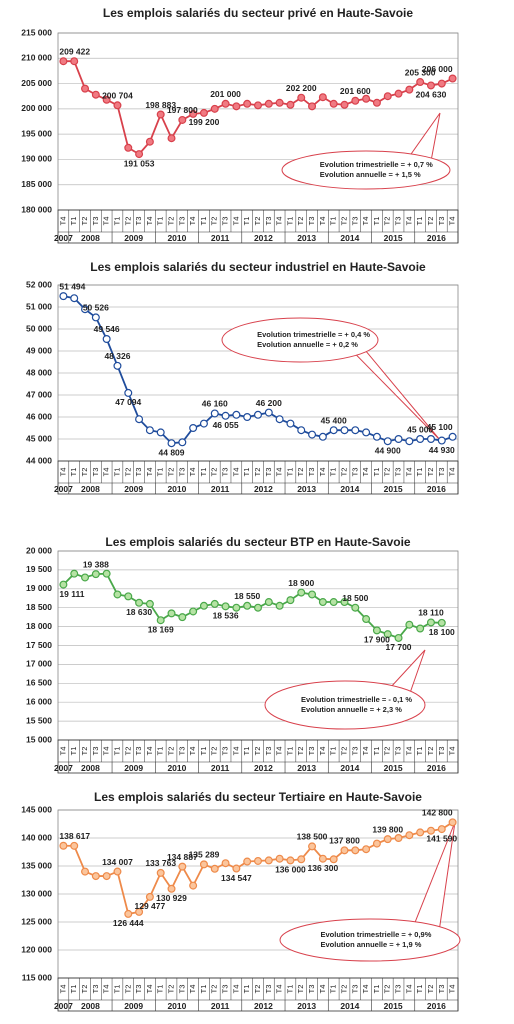 The image size is (514, 1024). I want to click on data-label: 204 630, so click(431, 95).